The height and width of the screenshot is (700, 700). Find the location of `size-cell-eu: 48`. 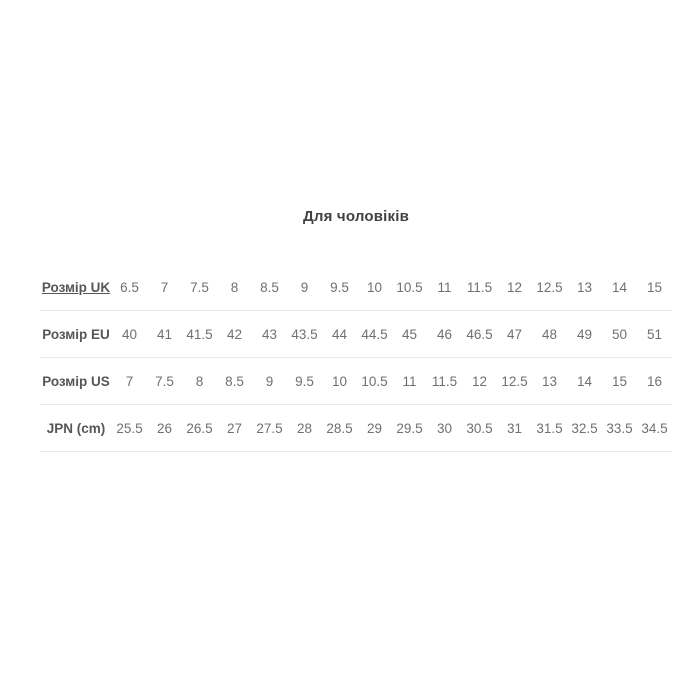

size-cell-eu: 48 is located at coordinates (549, 334).